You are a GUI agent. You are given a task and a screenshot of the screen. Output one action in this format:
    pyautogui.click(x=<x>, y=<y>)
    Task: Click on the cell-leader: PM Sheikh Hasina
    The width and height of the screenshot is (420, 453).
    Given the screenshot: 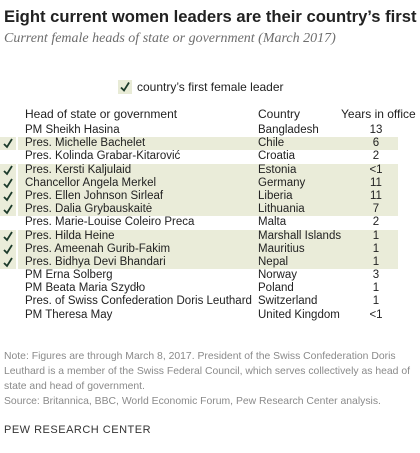 What is the action you would take?
    pyautogui.click(x=72, y=130)
    